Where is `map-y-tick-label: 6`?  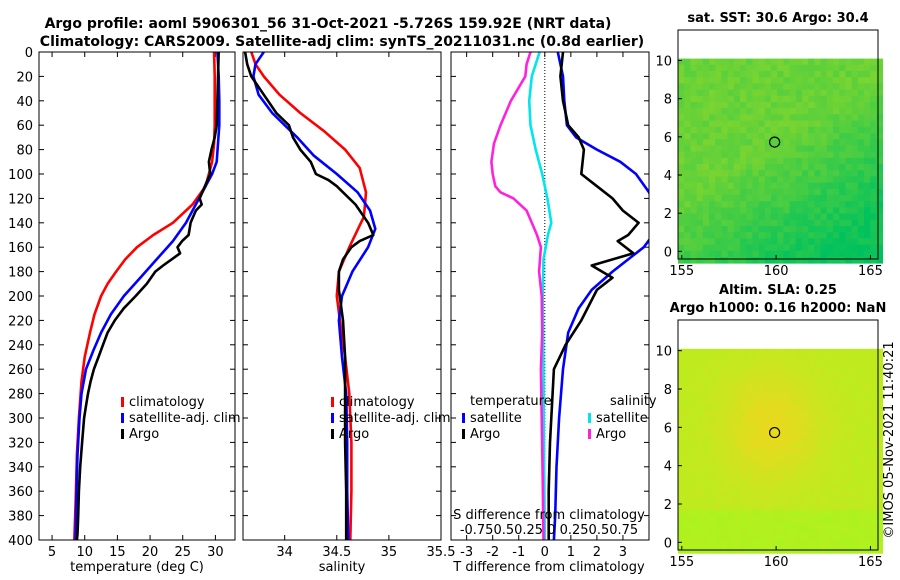
map-y-tick-label: 6 is located at coordinates (668, 428).